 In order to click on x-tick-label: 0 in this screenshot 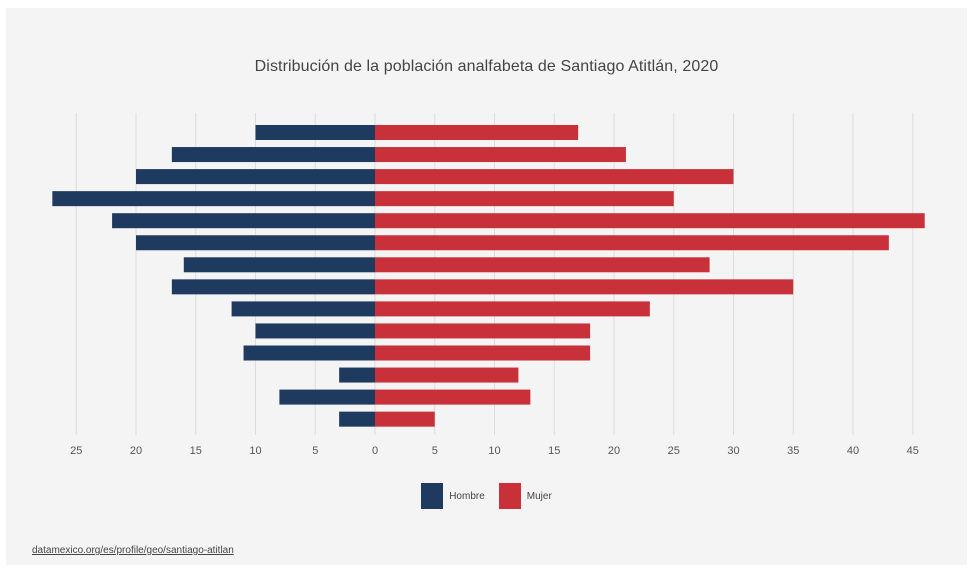, I will do `click(375, 451)`.